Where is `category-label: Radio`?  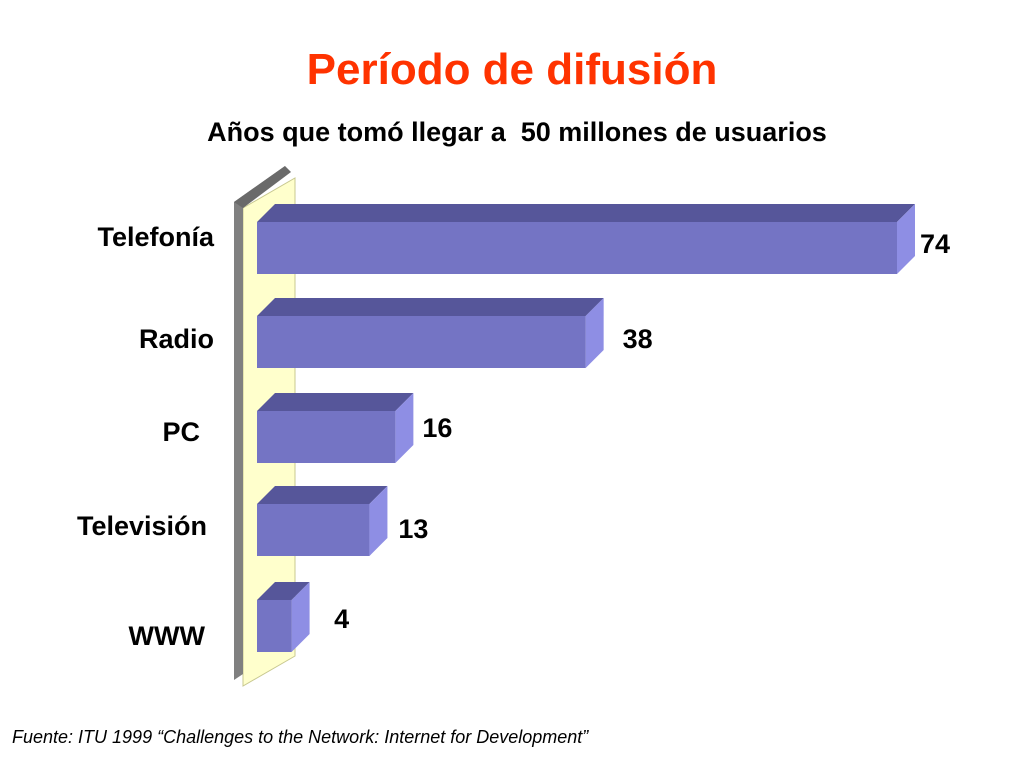 category-label: Radio is located at coordinates (176, 339).